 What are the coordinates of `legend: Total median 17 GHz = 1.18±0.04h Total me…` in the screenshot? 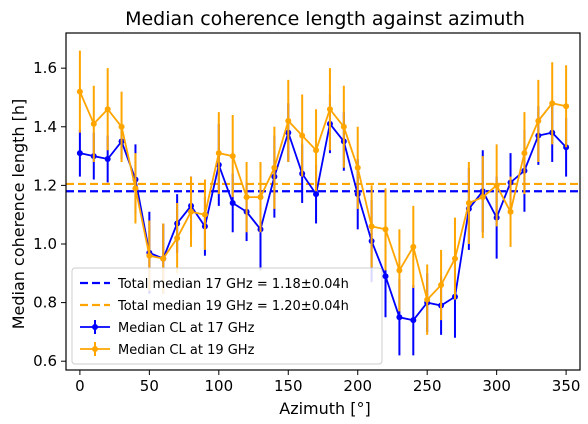 It's located at (227, 316).